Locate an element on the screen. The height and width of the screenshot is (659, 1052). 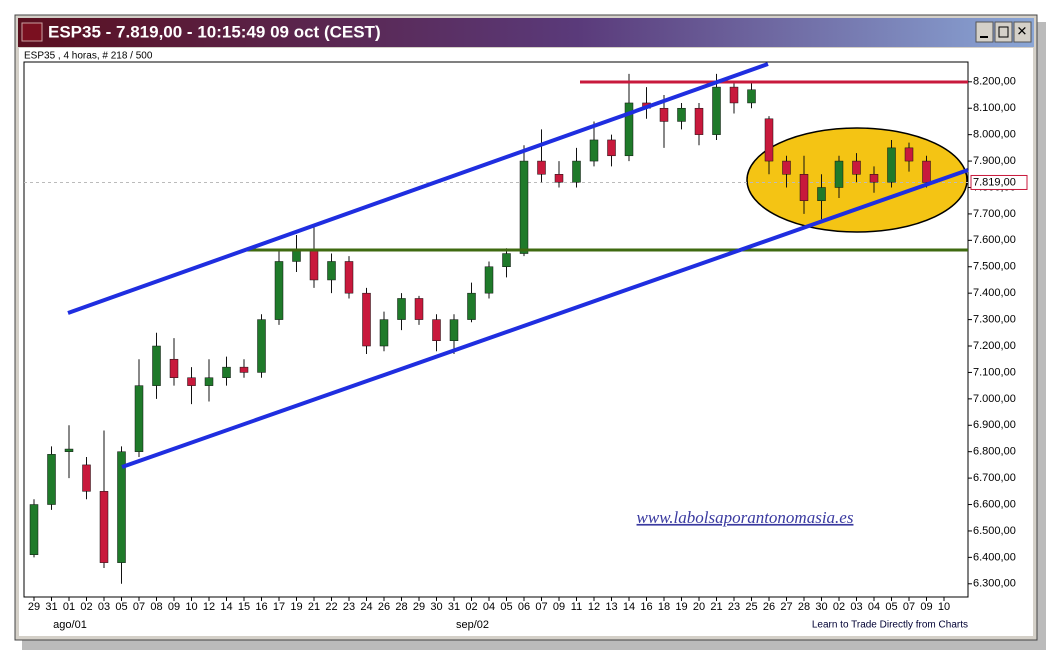
x-tick-label: 30 is located at coordinates (436, 607).